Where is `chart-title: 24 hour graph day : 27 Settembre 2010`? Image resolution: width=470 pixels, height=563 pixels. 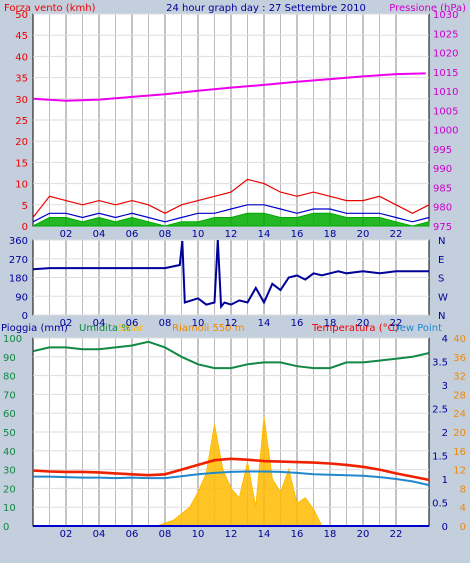
chart-title: 24 hour graph day : 27 Settembre 2010 is located at coordinates (266, 8).